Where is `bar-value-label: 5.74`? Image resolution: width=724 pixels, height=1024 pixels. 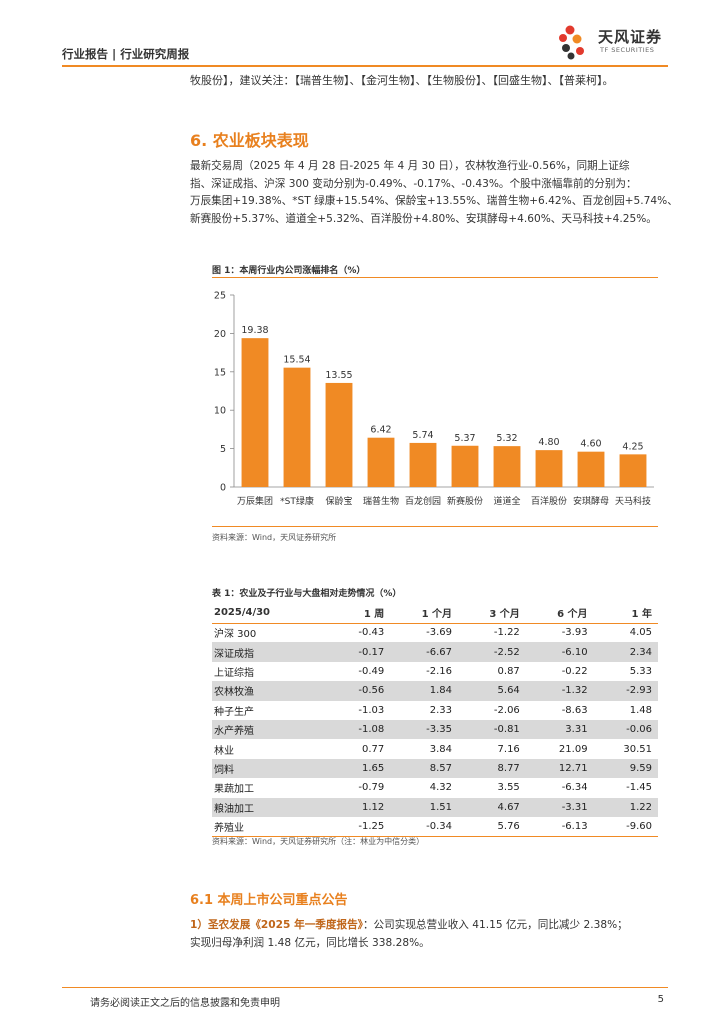 bar-value-label: 5.74 is located at coordinates (422, 435).